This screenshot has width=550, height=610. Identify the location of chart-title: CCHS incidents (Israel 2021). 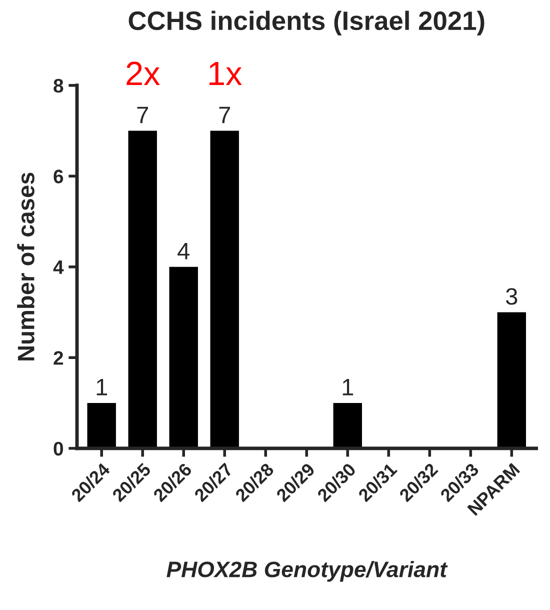
(306, 23).